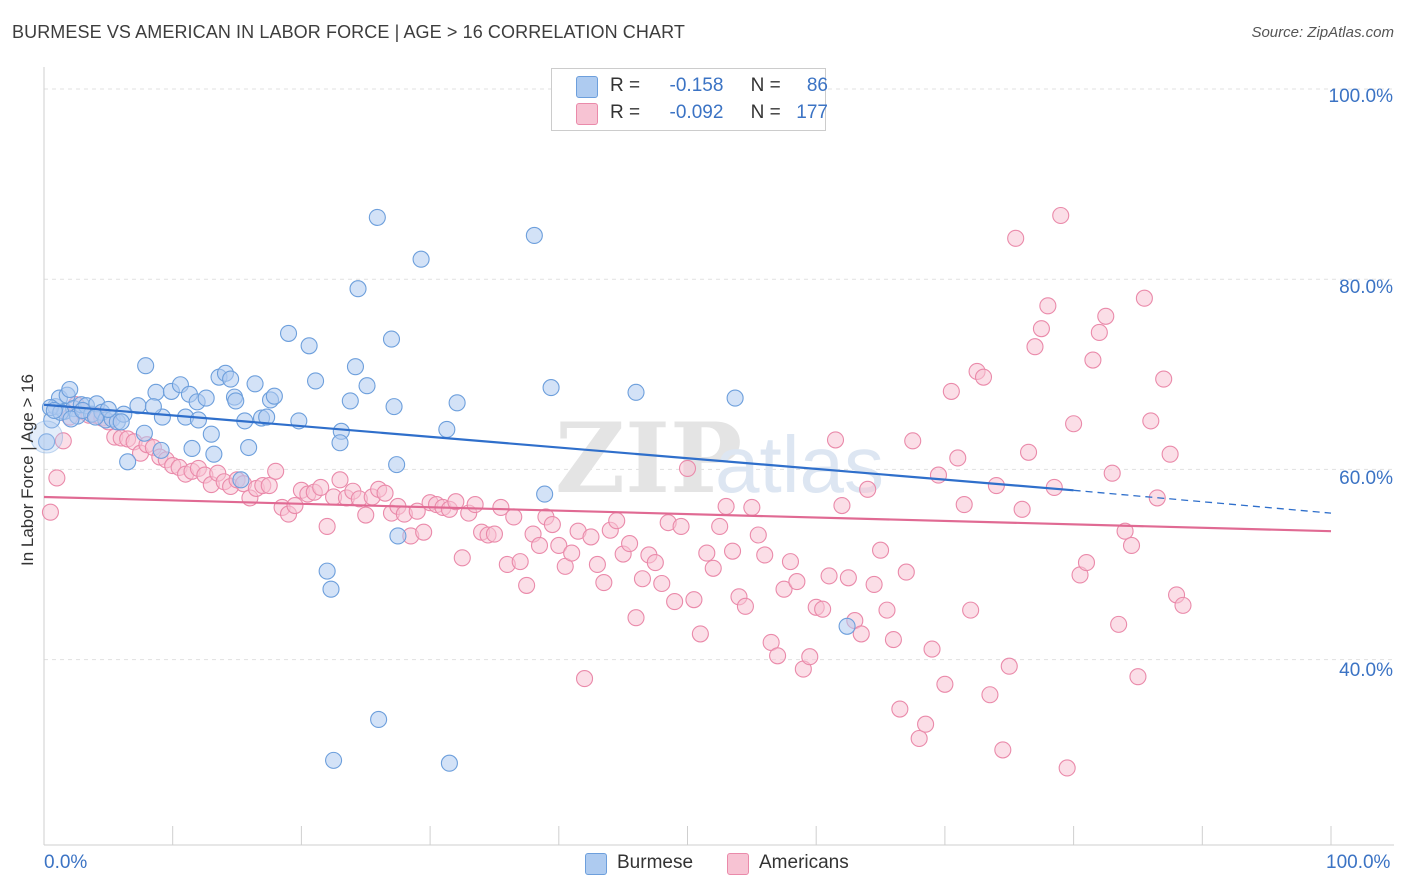  I want to click on burmese-trend-line, so click(558, 447).